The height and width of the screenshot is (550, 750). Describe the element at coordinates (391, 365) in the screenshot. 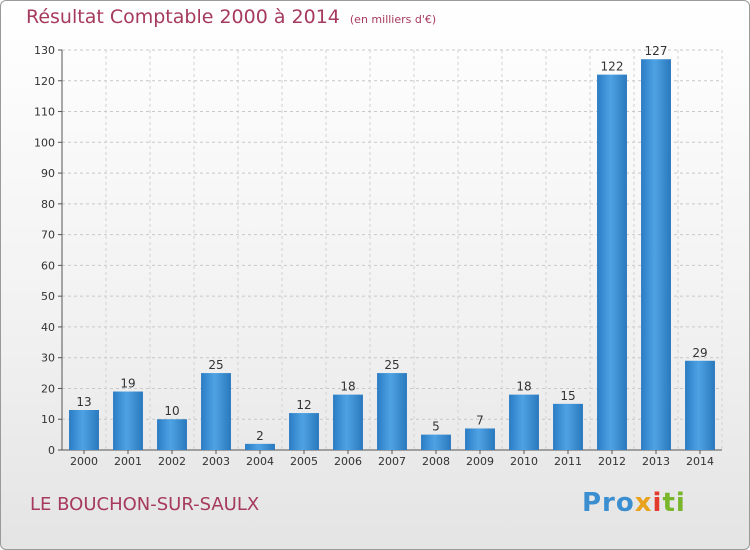

I see `data-label-2007: 25` at that location.